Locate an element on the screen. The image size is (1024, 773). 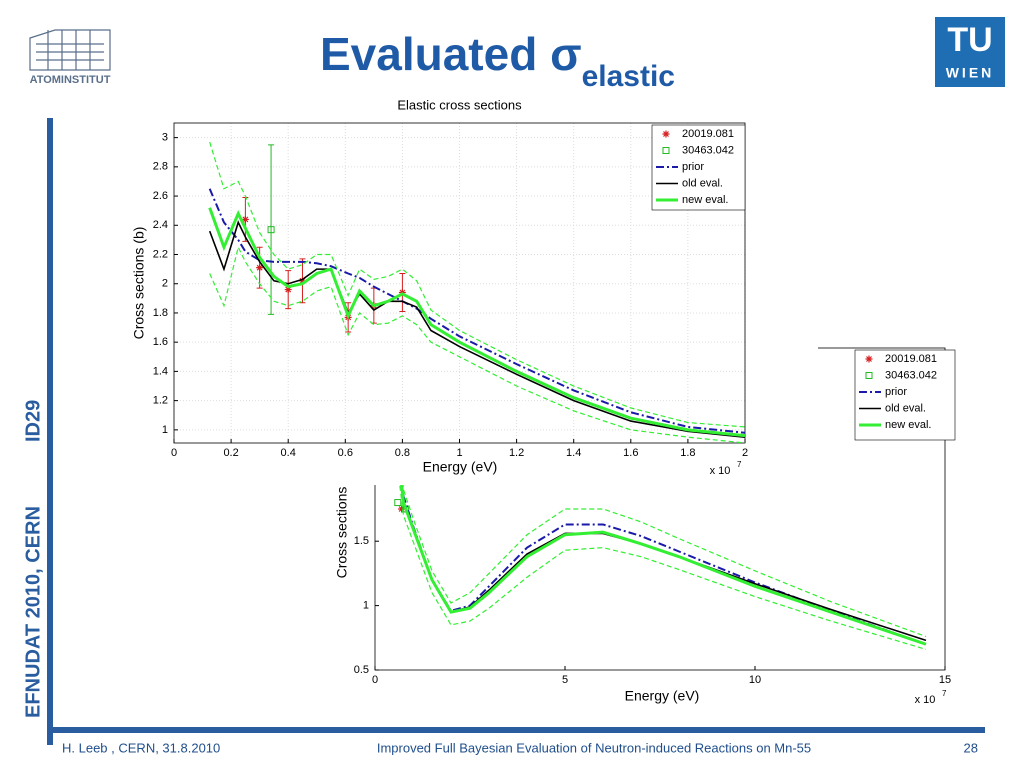
y-tick-label: 1.8 is located at coordinates (160, 313).